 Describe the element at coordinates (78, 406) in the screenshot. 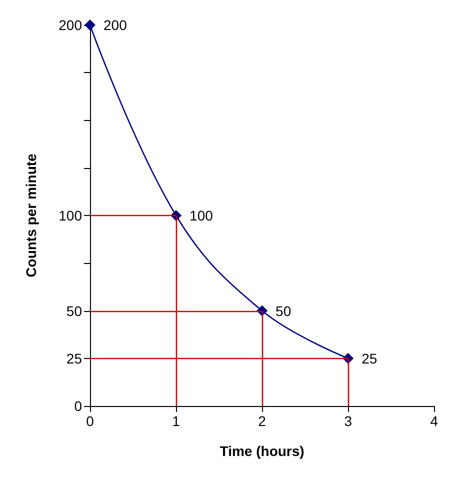

I see `y-tick-label: 0` at that location.